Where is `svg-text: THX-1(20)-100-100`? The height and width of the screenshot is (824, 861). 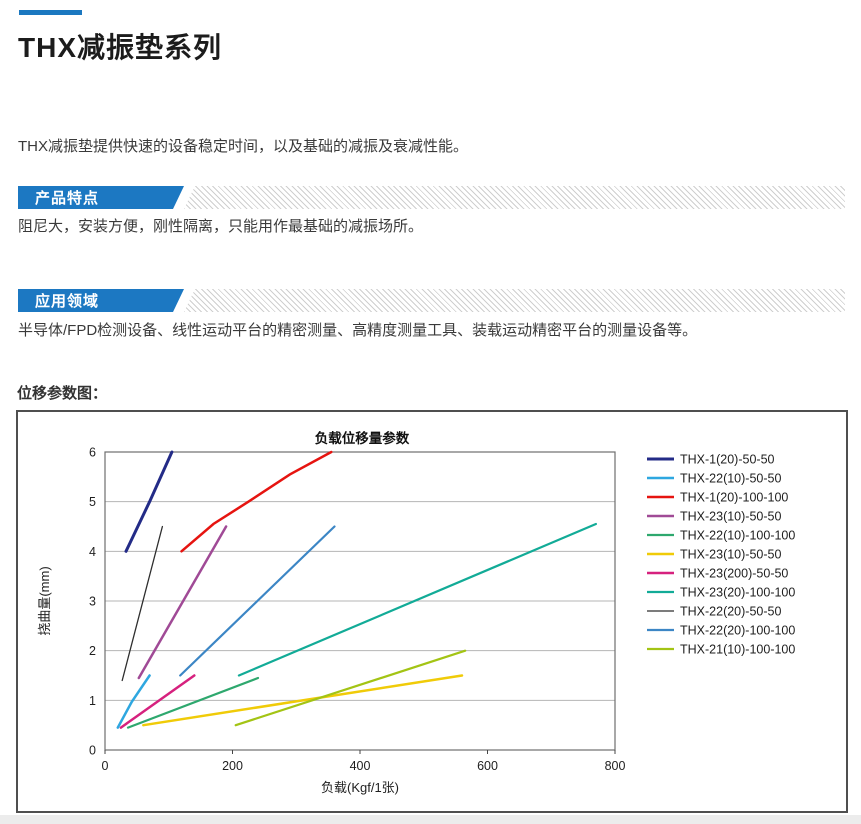
svg-text: THX-1(20)-100-100 is located at coordinates (734, 498).